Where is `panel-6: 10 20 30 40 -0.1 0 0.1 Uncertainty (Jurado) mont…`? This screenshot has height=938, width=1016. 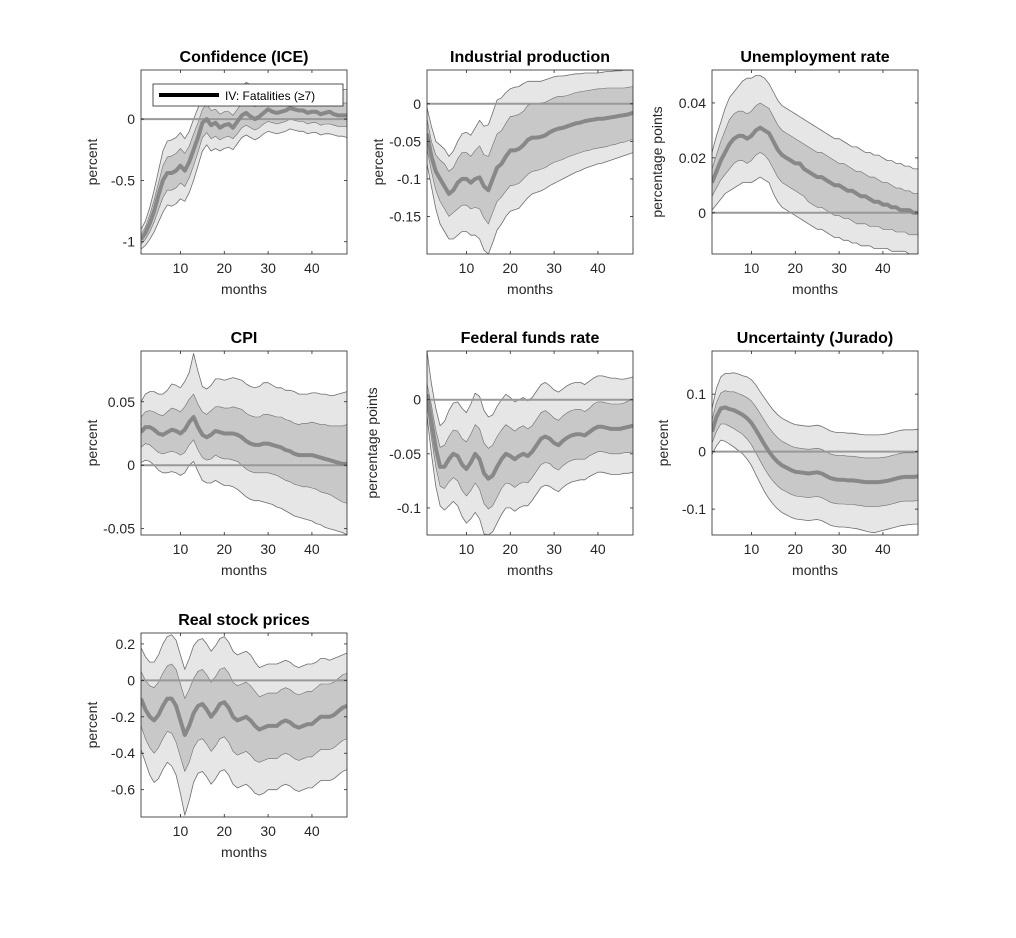
panel-6: 10 20 30 40 -0.1 0 0.1 Uncertainty (Jurado) mont… is located at coordinates (787, 454).